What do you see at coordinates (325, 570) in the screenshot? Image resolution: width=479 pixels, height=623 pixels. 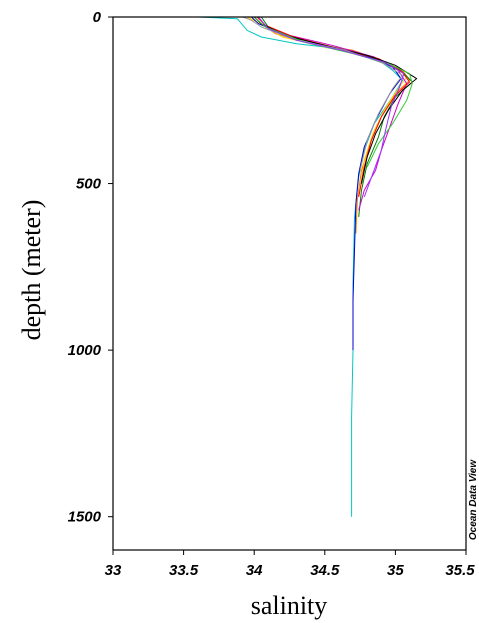 I see `x-tick-label: 34.5` at bounding box center [325, 570].